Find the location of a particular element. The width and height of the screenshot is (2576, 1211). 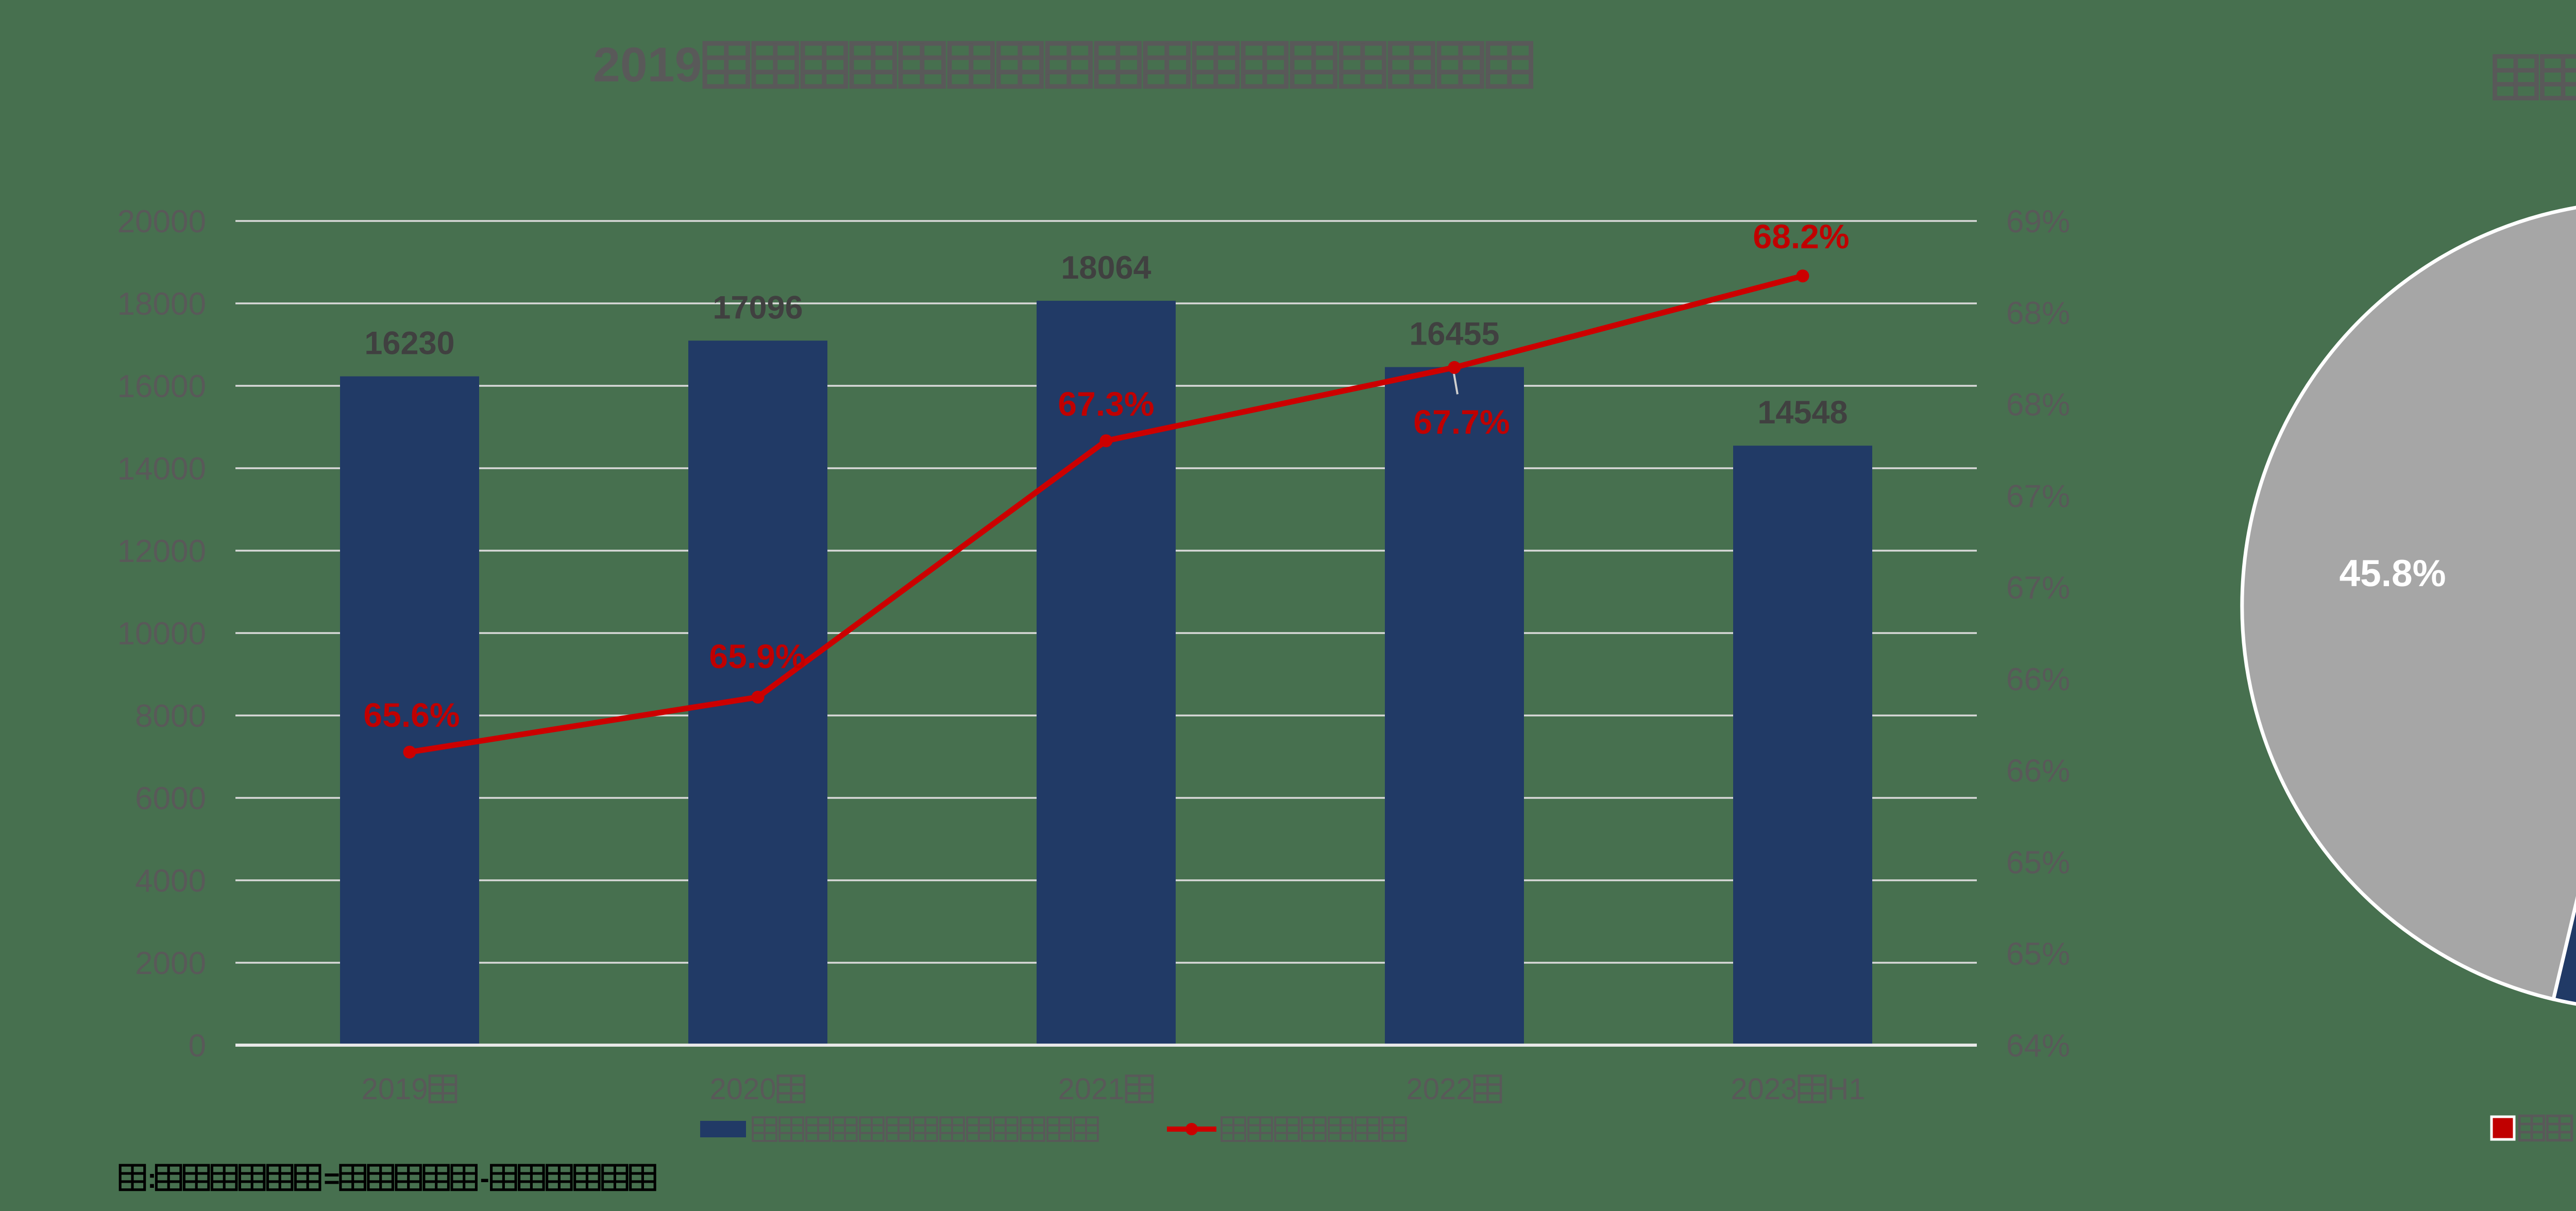

svg-text: 69% is located at coordinates (2038, 222).